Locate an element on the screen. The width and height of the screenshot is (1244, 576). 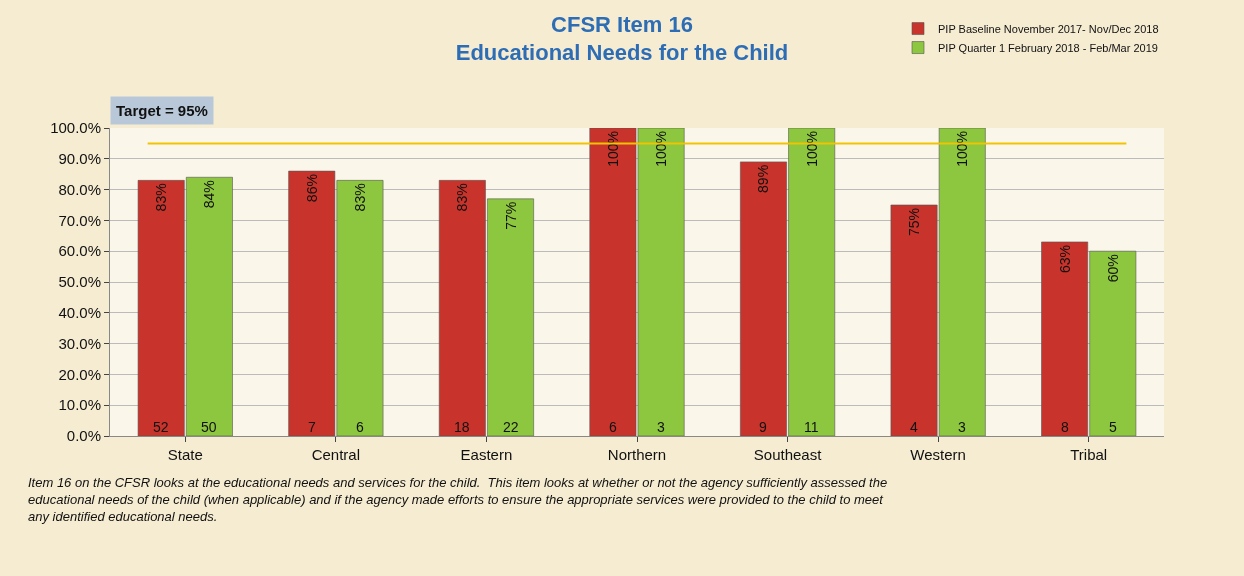
y-tick-label: 10.0% is located at coordinates (79, 405).